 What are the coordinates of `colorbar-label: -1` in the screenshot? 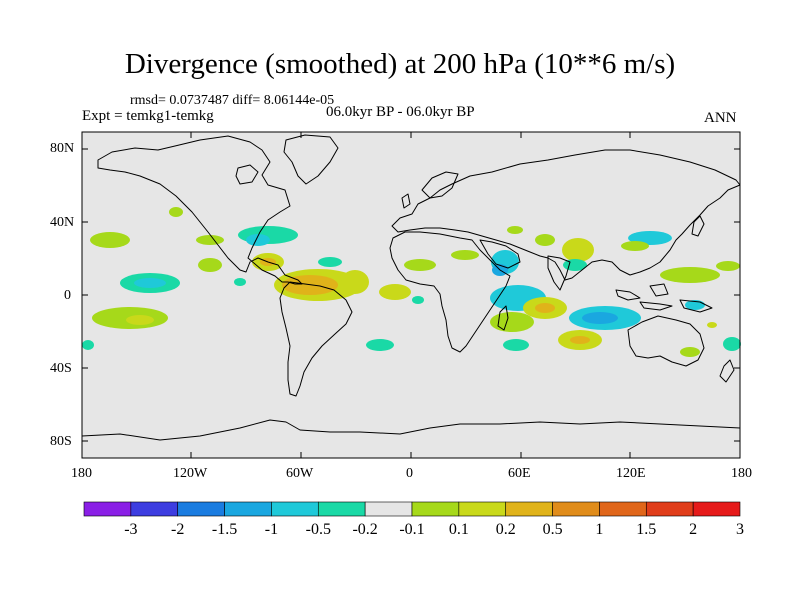 It's located at (271, 529).